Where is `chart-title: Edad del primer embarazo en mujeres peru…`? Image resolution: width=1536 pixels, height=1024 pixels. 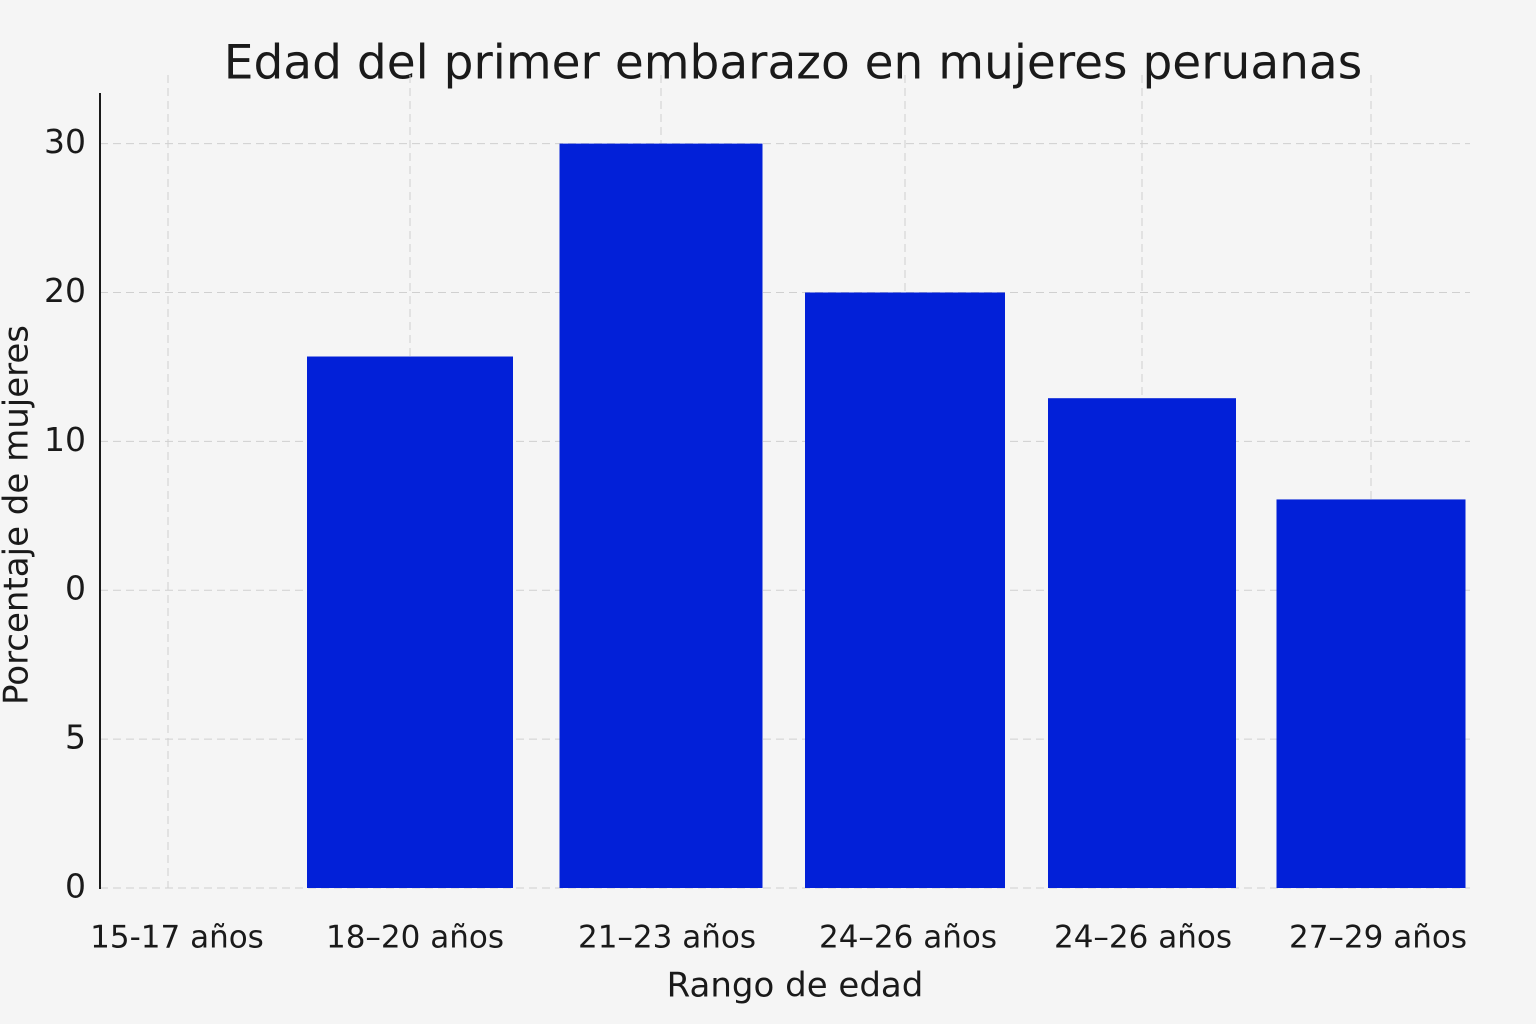 chart-title: Edad del primer embarazo en mujeres peru… is located at coordinates (793, 63).